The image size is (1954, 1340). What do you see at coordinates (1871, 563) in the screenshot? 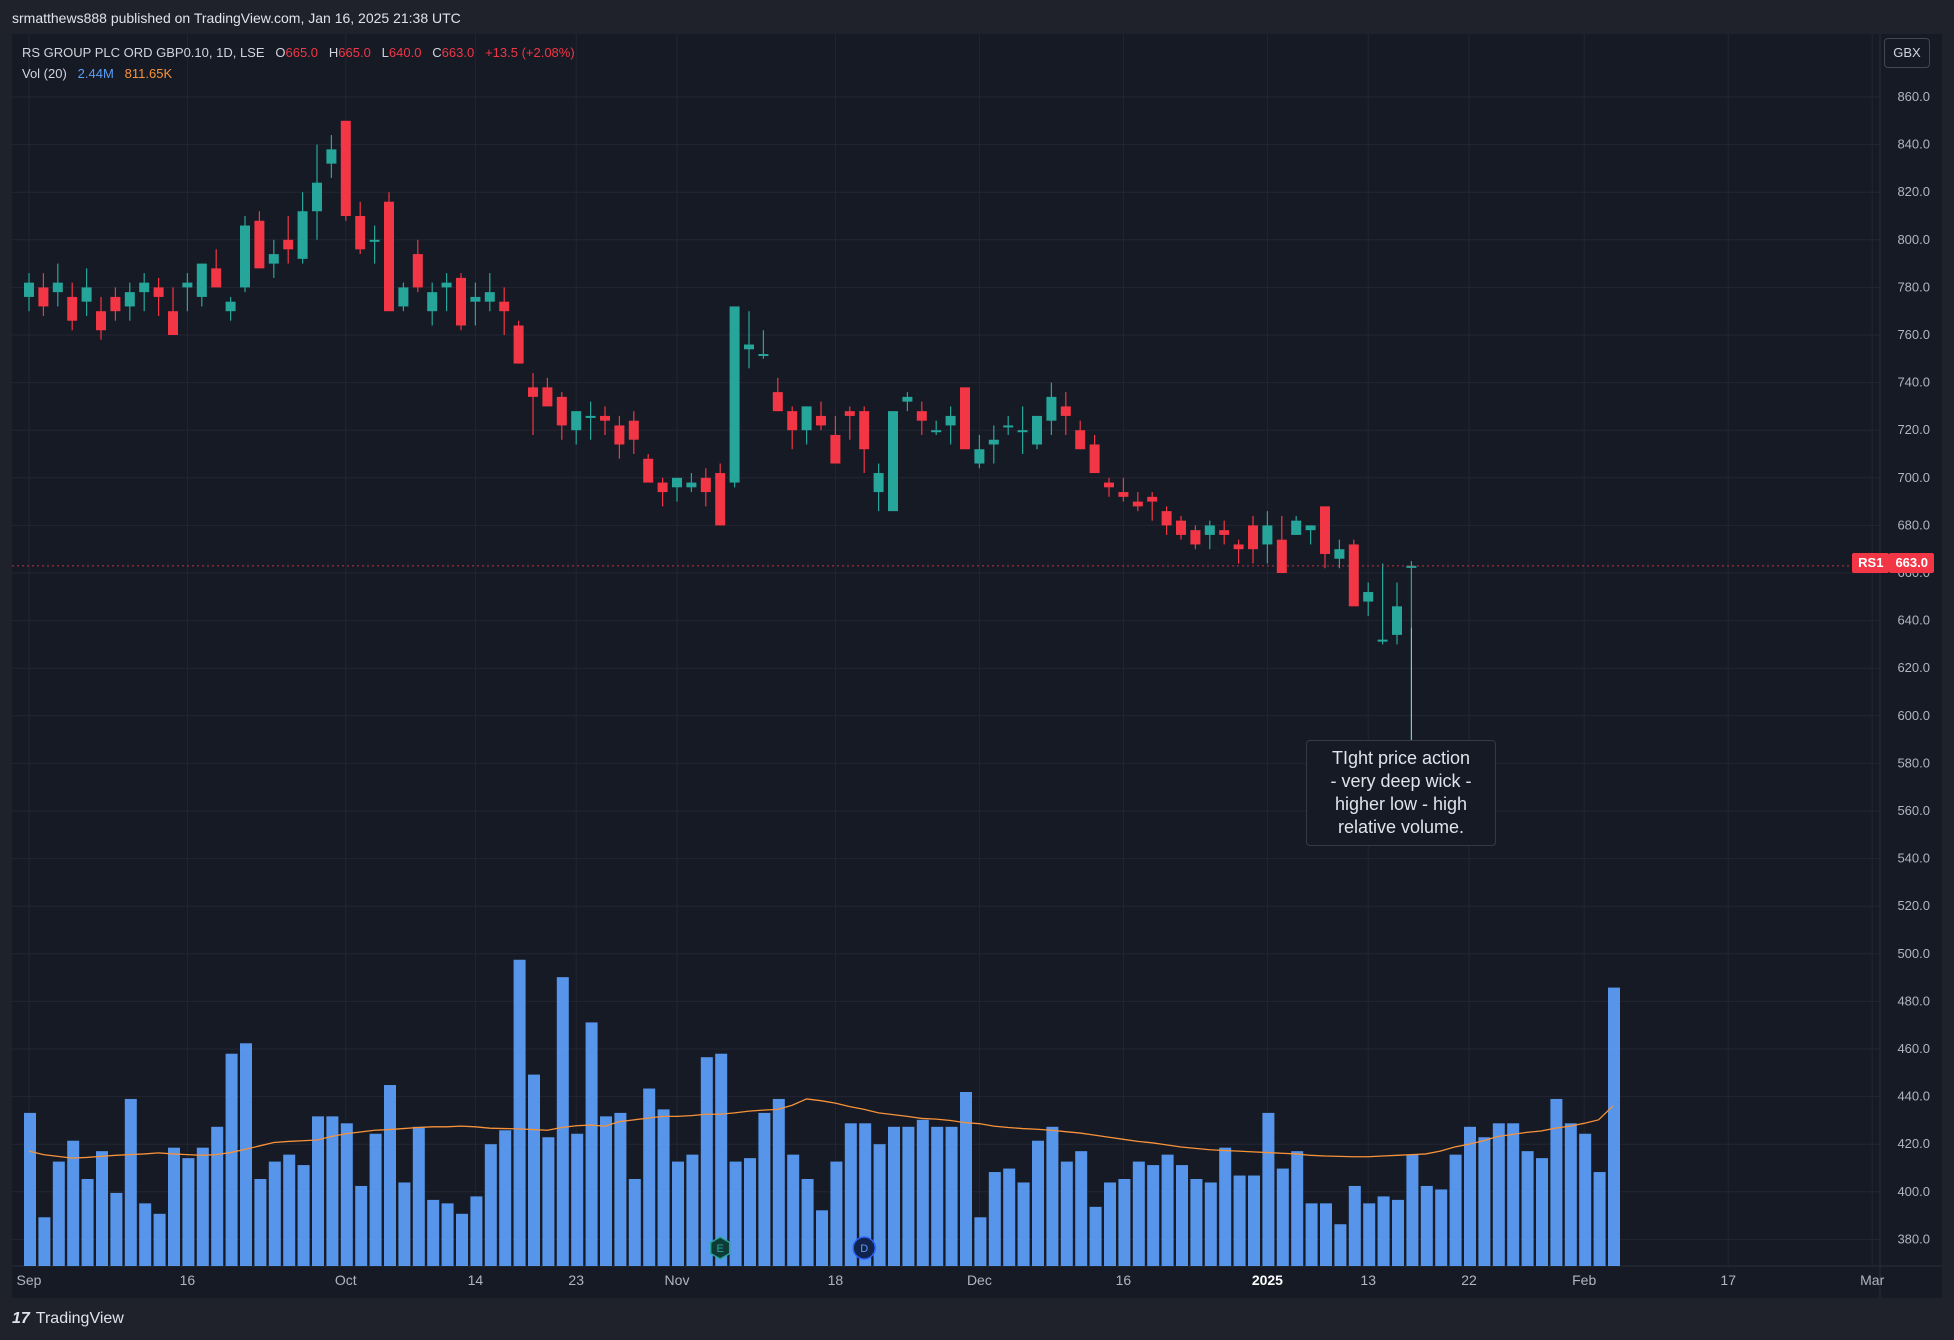
I see `price-tag-ticker: RS1` at bounding box center [1871, 563].